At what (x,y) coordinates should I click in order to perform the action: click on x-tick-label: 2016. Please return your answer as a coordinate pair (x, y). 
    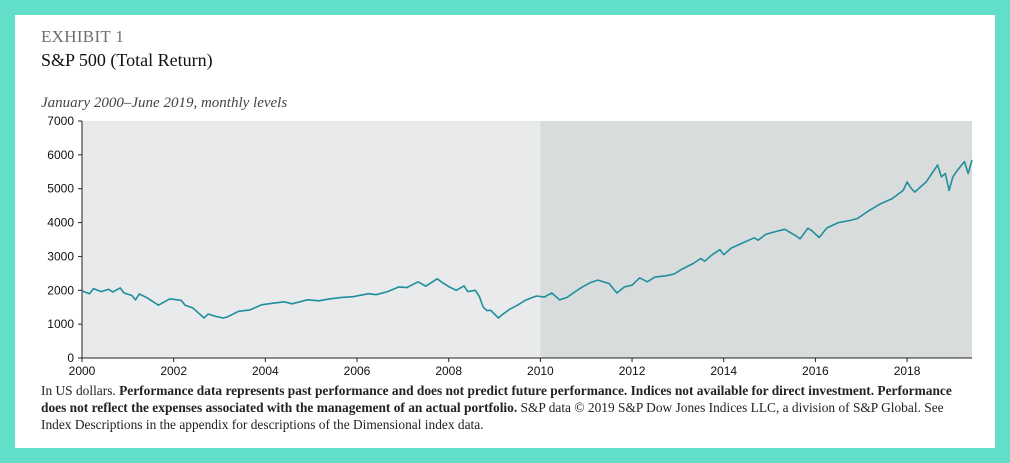
    Looking at the image, I should click on (815, 371).